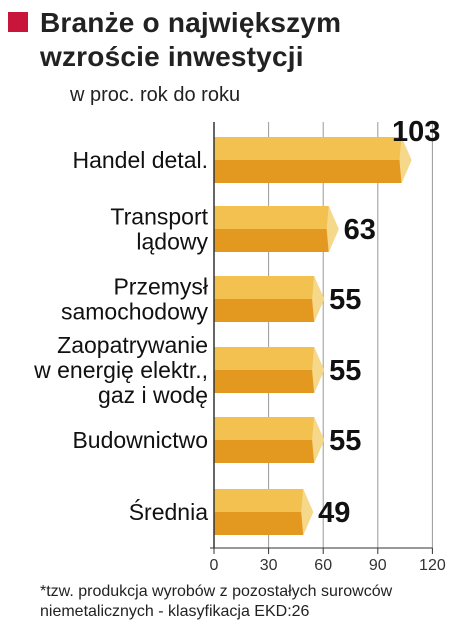  Describe the element at coordinates (191, 39) in the screenshot. I see `chart-title: Branże o największym wzroście inwestycji` at that location.